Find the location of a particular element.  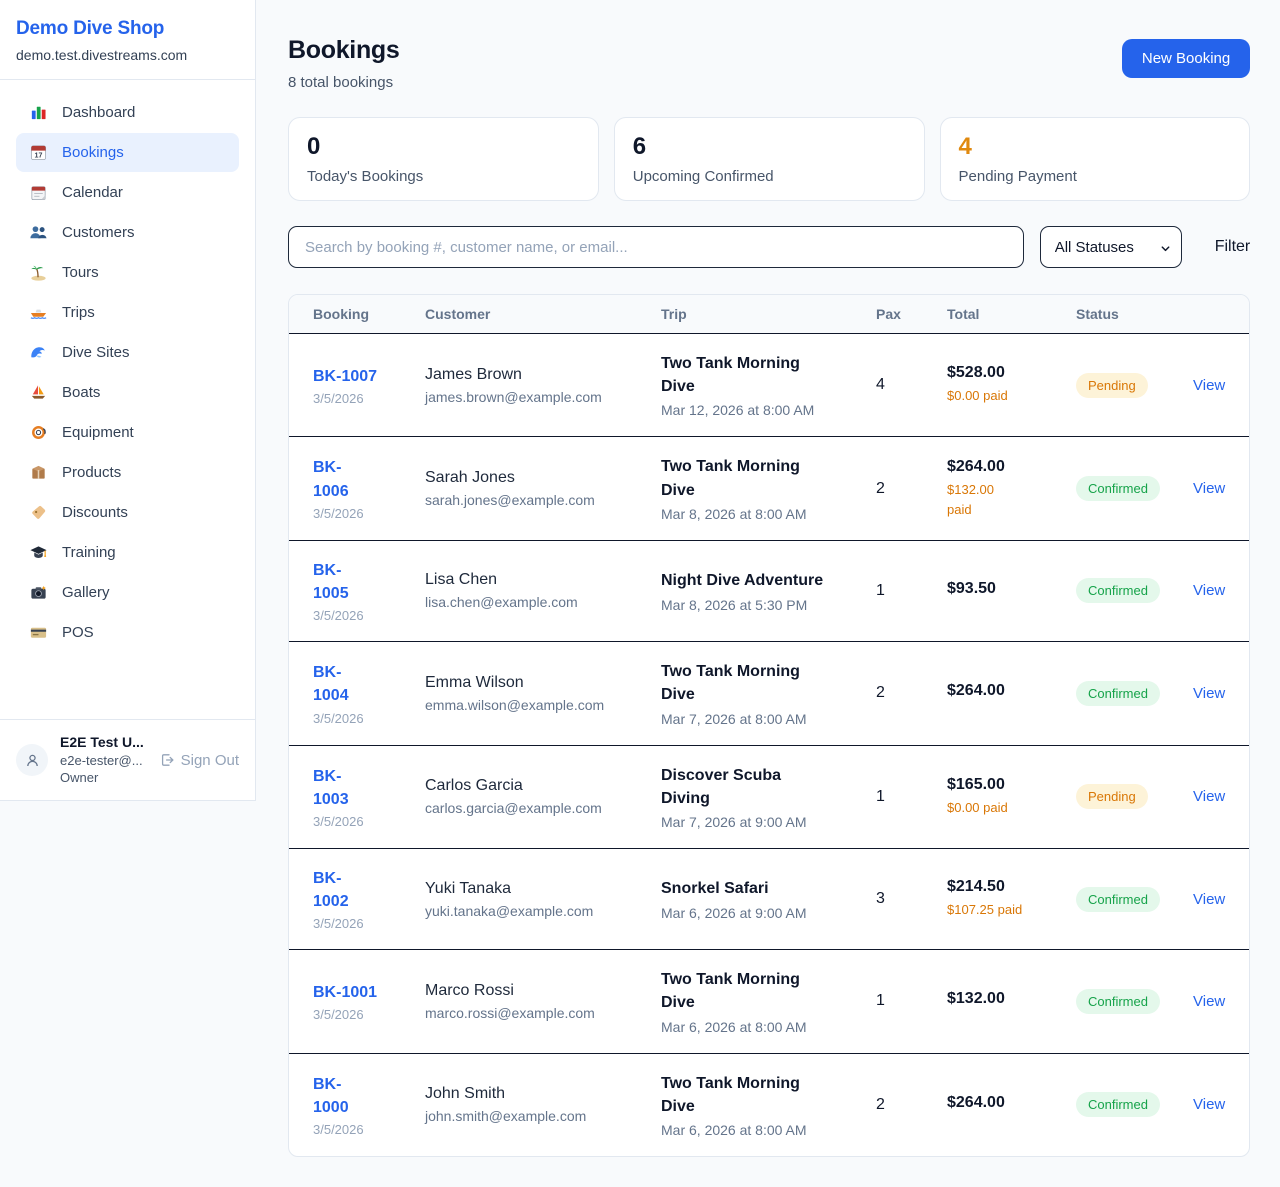

trip-datetime: Mar 6, 2026 at 9:00 AM is located at coordinates (734, 912).